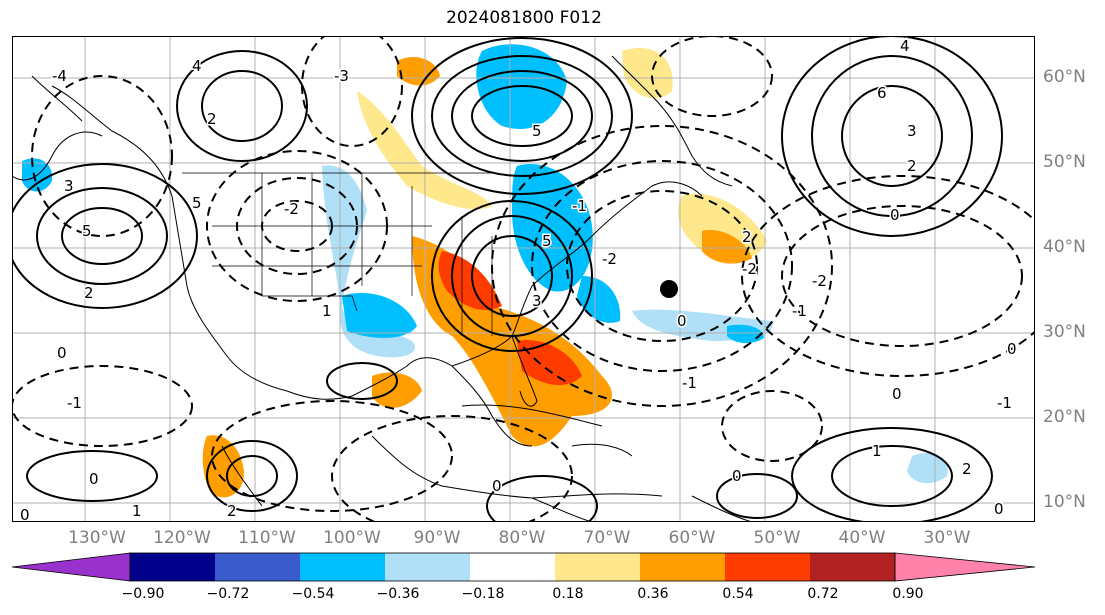 This screenshot has width=1105, height=615. I want to click on longitude-label: 50°W, so click(777, 538).